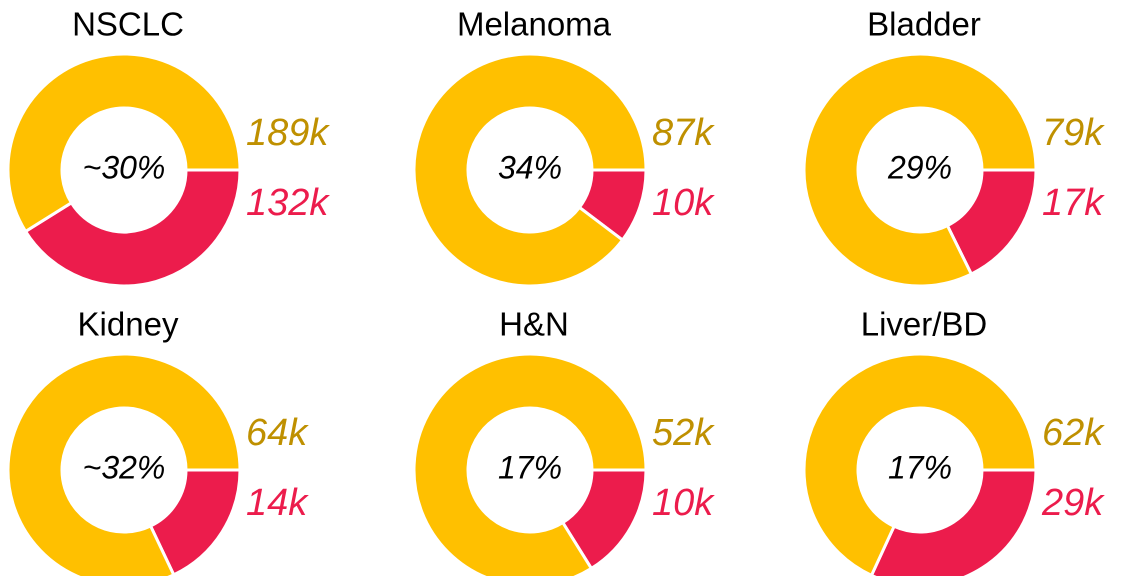  Describe the element at coordinates (919, 167) in the screenshot. I see `center-label: 29%` at that location.